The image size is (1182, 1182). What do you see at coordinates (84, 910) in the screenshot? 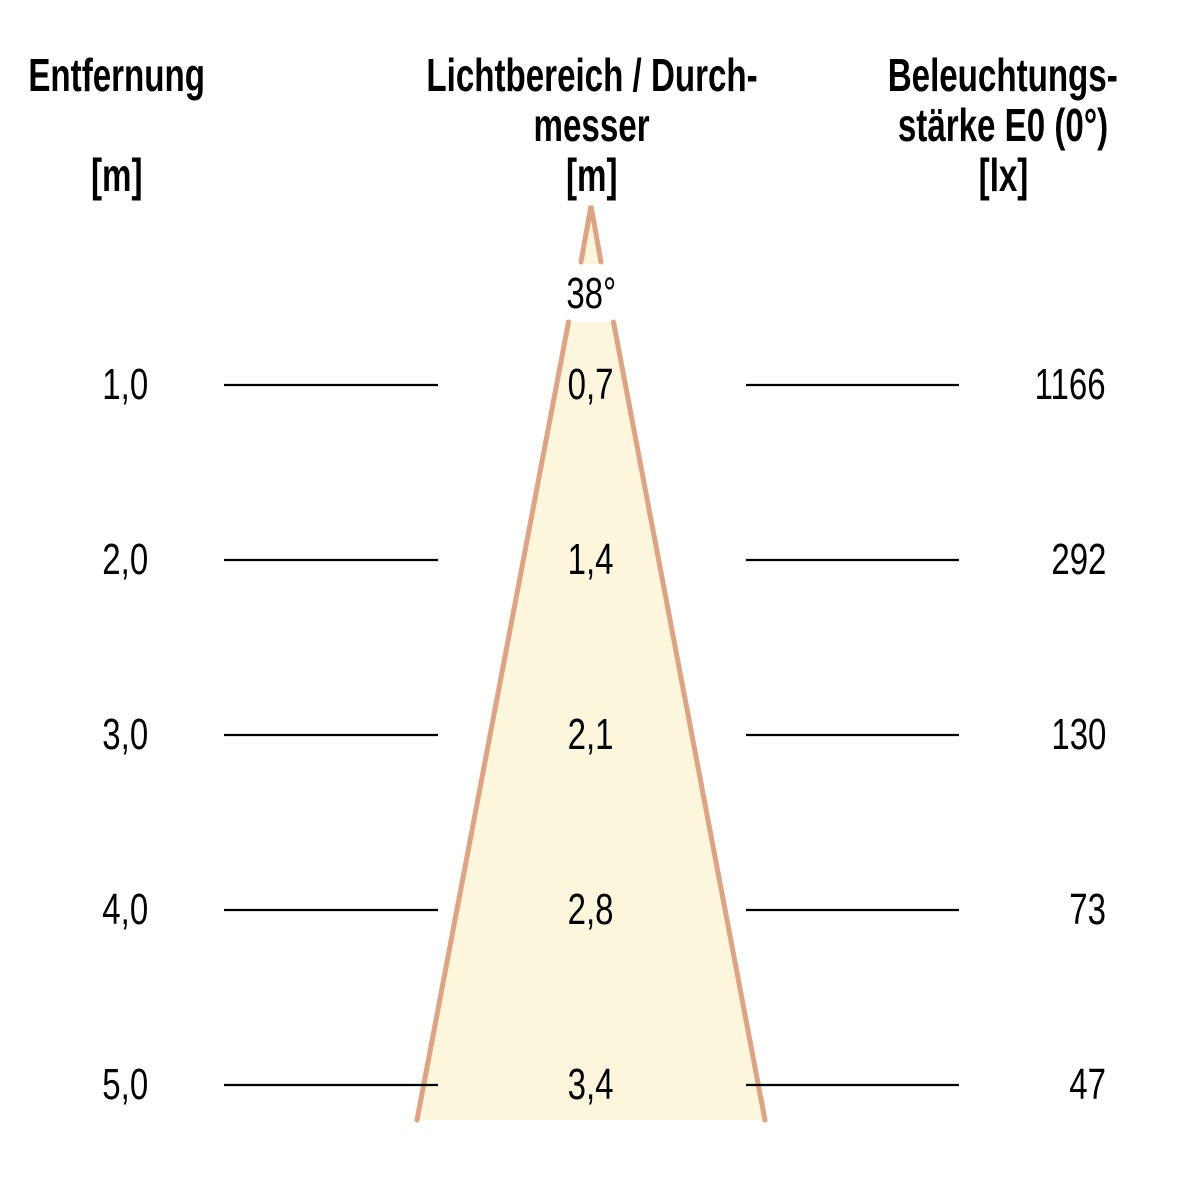
I see `distance-value: 4,0` at bounding box center [84, 910].